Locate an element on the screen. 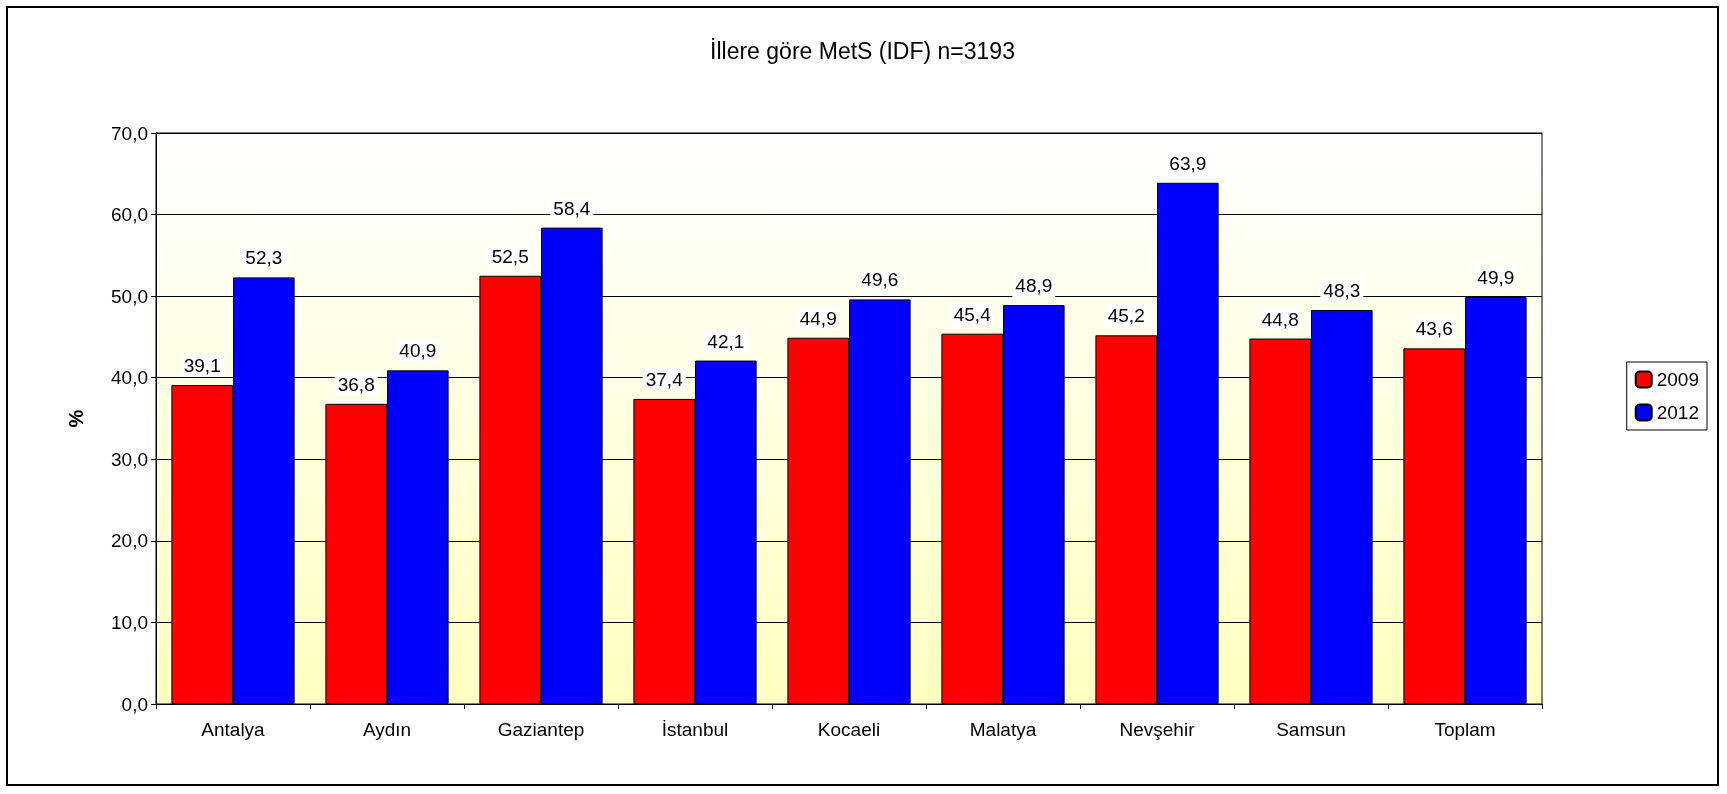  y-tick-label: 20,0 is located at coordinates (129, 541).